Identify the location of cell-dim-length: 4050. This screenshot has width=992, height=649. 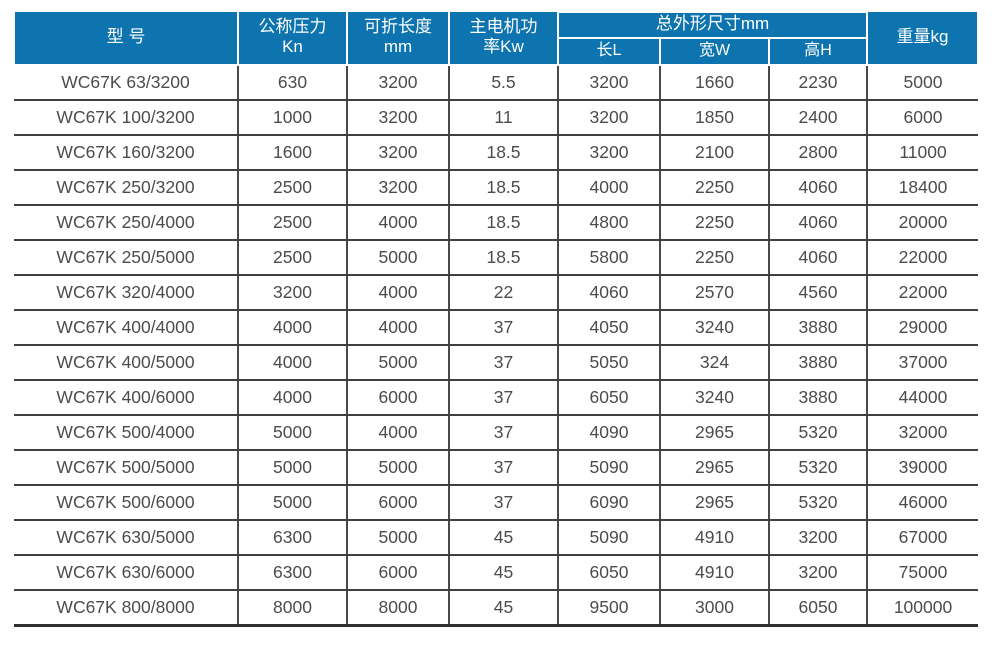
(608, 328).